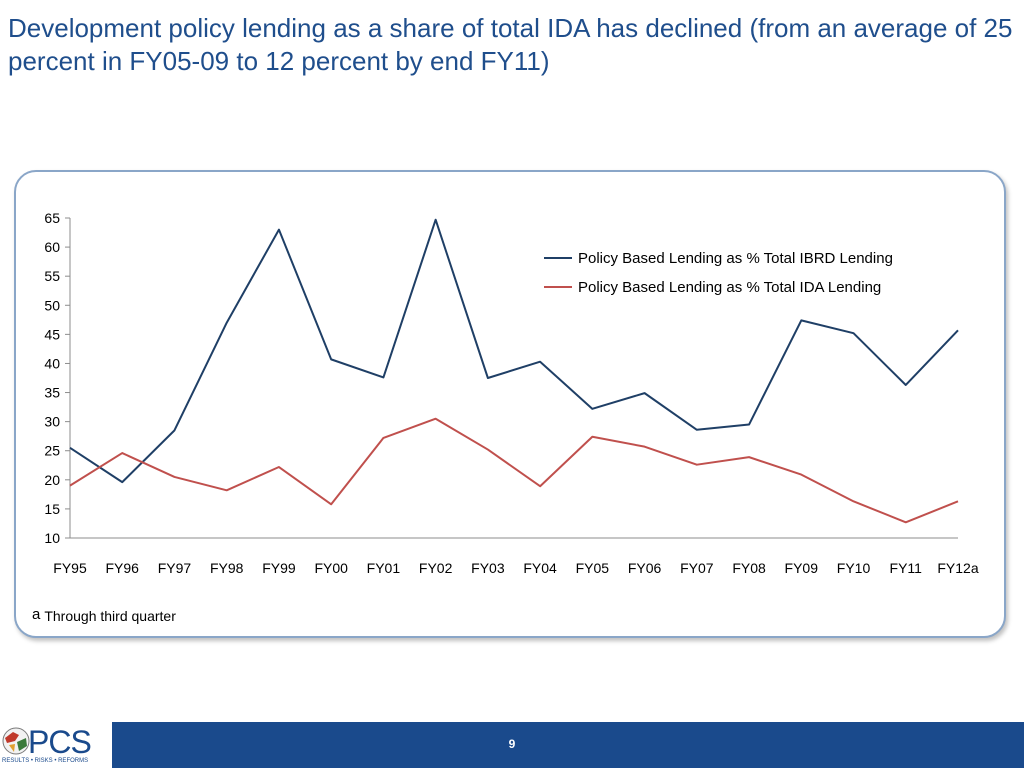  What do you see at coordinates (279, 568) in the screenshot?
I see `x-tick-label: FY99` at bounding box center [279, 568].